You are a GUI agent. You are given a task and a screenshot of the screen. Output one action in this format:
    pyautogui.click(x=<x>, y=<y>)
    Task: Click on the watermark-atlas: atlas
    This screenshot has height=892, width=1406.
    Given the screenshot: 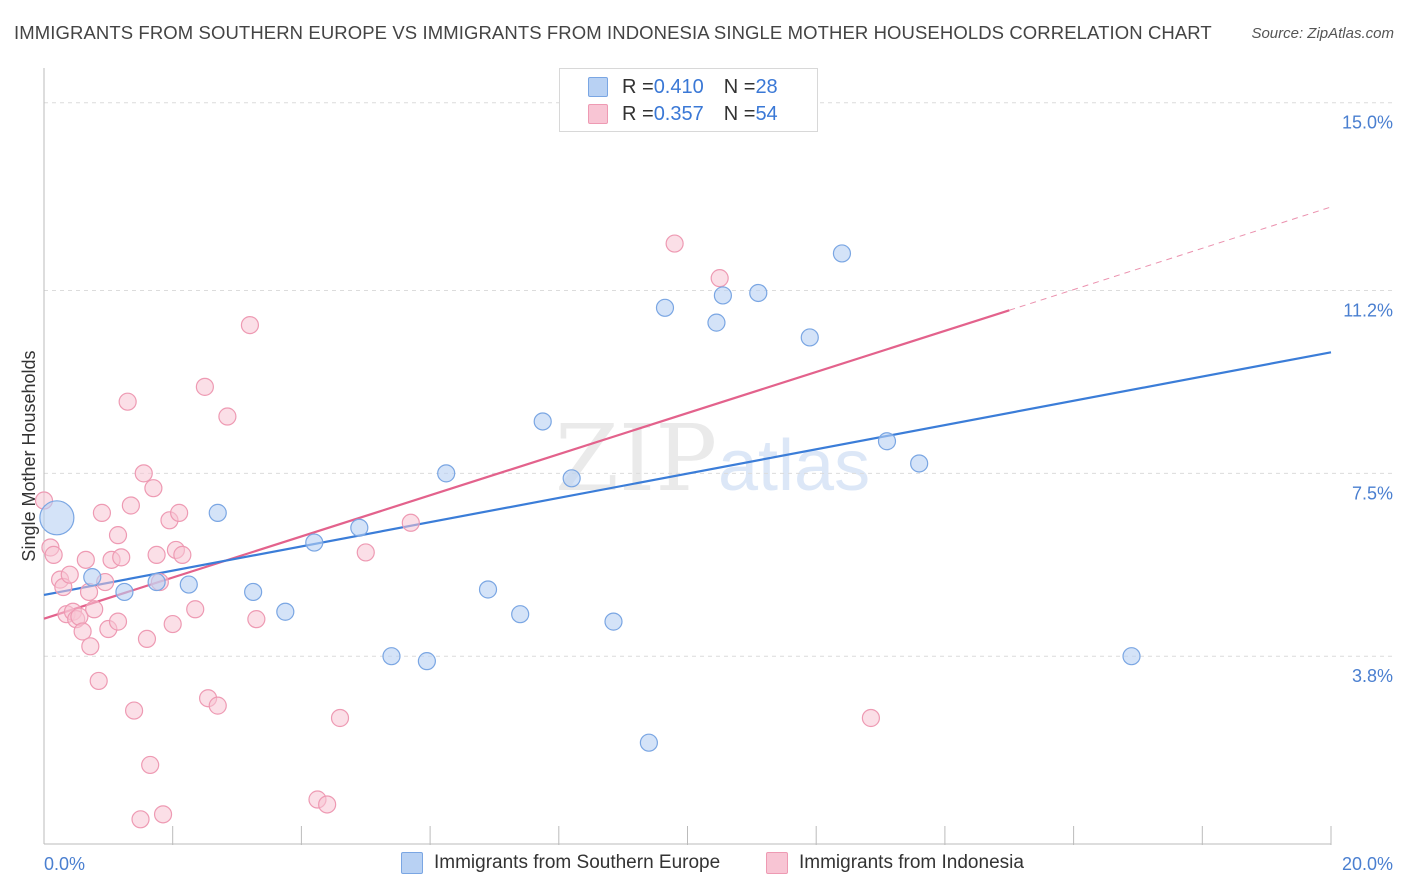 What is the action you would take?
    pyautogui.click(x=794, y=466)
    